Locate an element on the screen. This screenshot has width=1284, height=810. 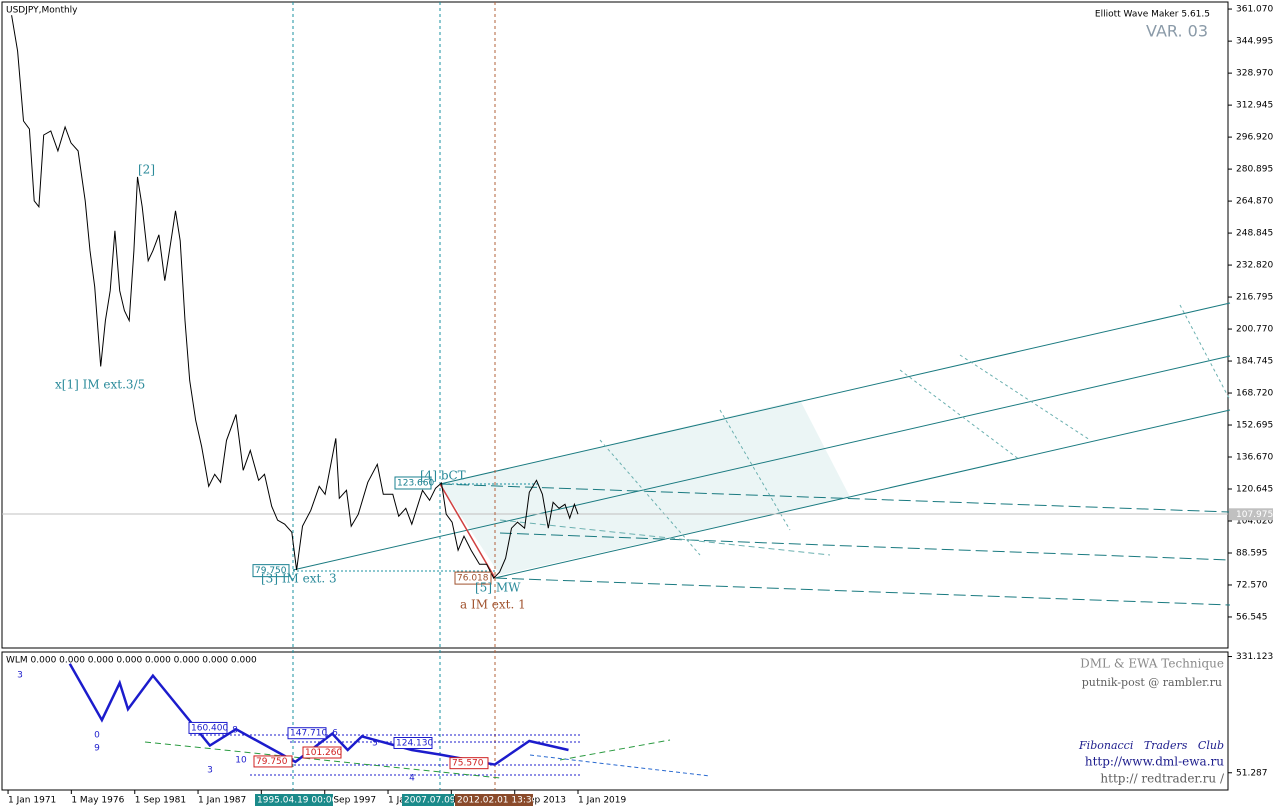
y-tick-label: 296.920 is located at coordinates (1254, 138).